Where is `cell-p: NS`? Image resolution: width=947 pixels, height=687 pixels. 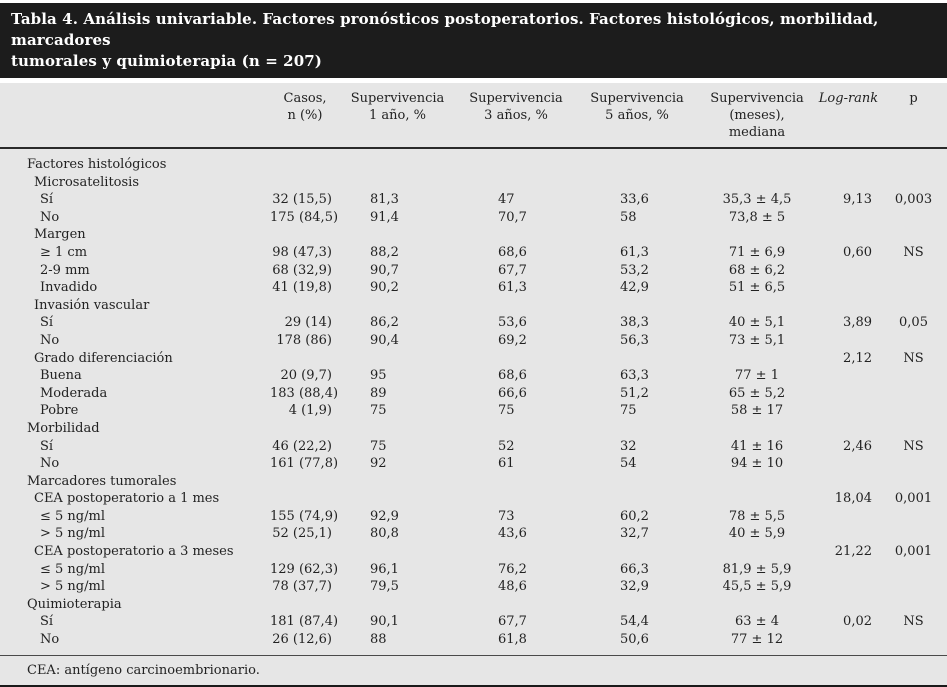
cell-p: NS is located at coordinates (913, 446).